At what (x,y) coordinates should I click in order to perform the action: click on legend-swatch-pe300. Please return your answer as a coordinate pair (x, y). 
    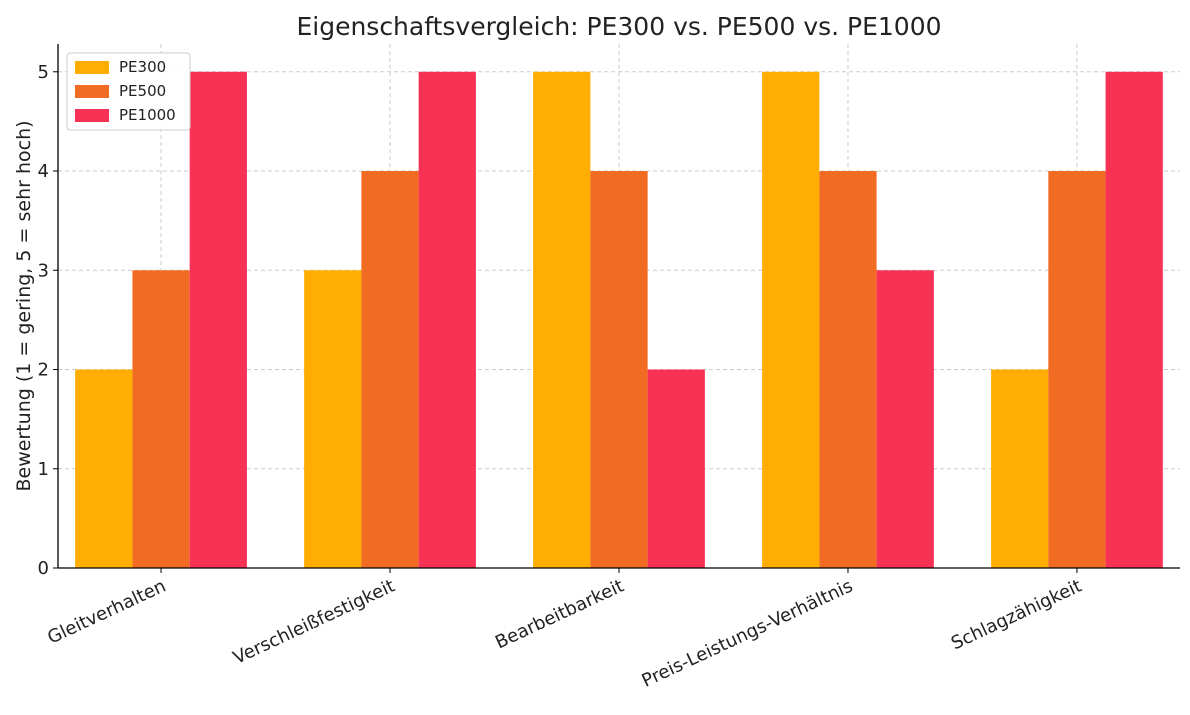
    Looking at the image, I should click on (92, 67).